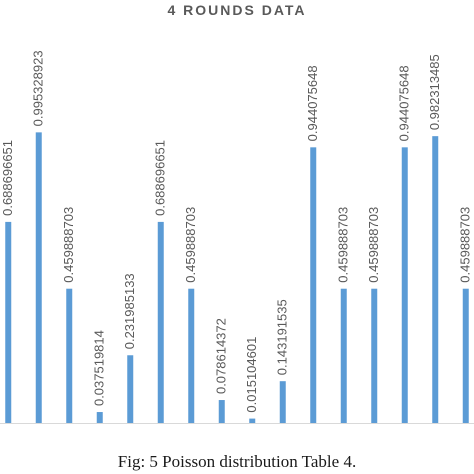  What do you see at coordinates (343, 245) in the screenshot?
I see `data-label-12: 0.459888703` at bounding box center [343, 245].